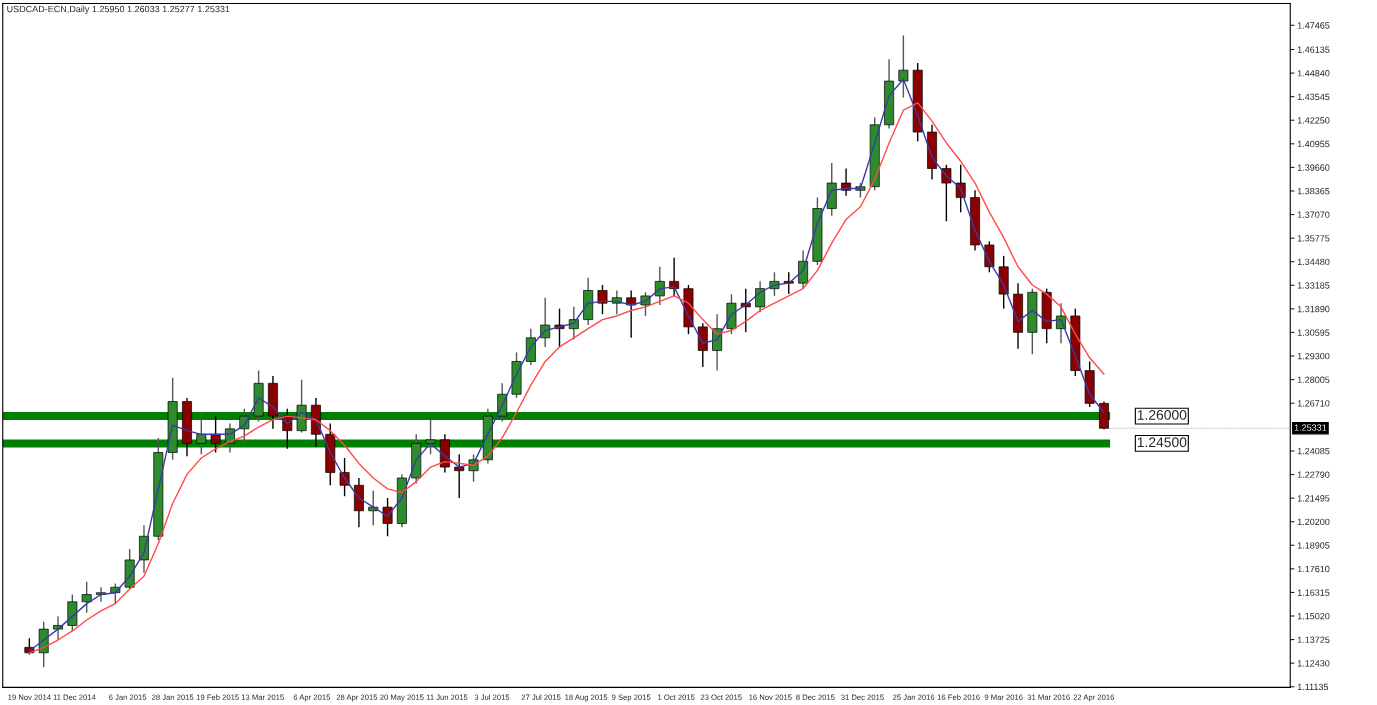 The height and width of the screenshot is (705, 1377). Describe the element at coordinates (1313, 191) in the screenshot. I see `y-tick-label: 1.38365` at that location.